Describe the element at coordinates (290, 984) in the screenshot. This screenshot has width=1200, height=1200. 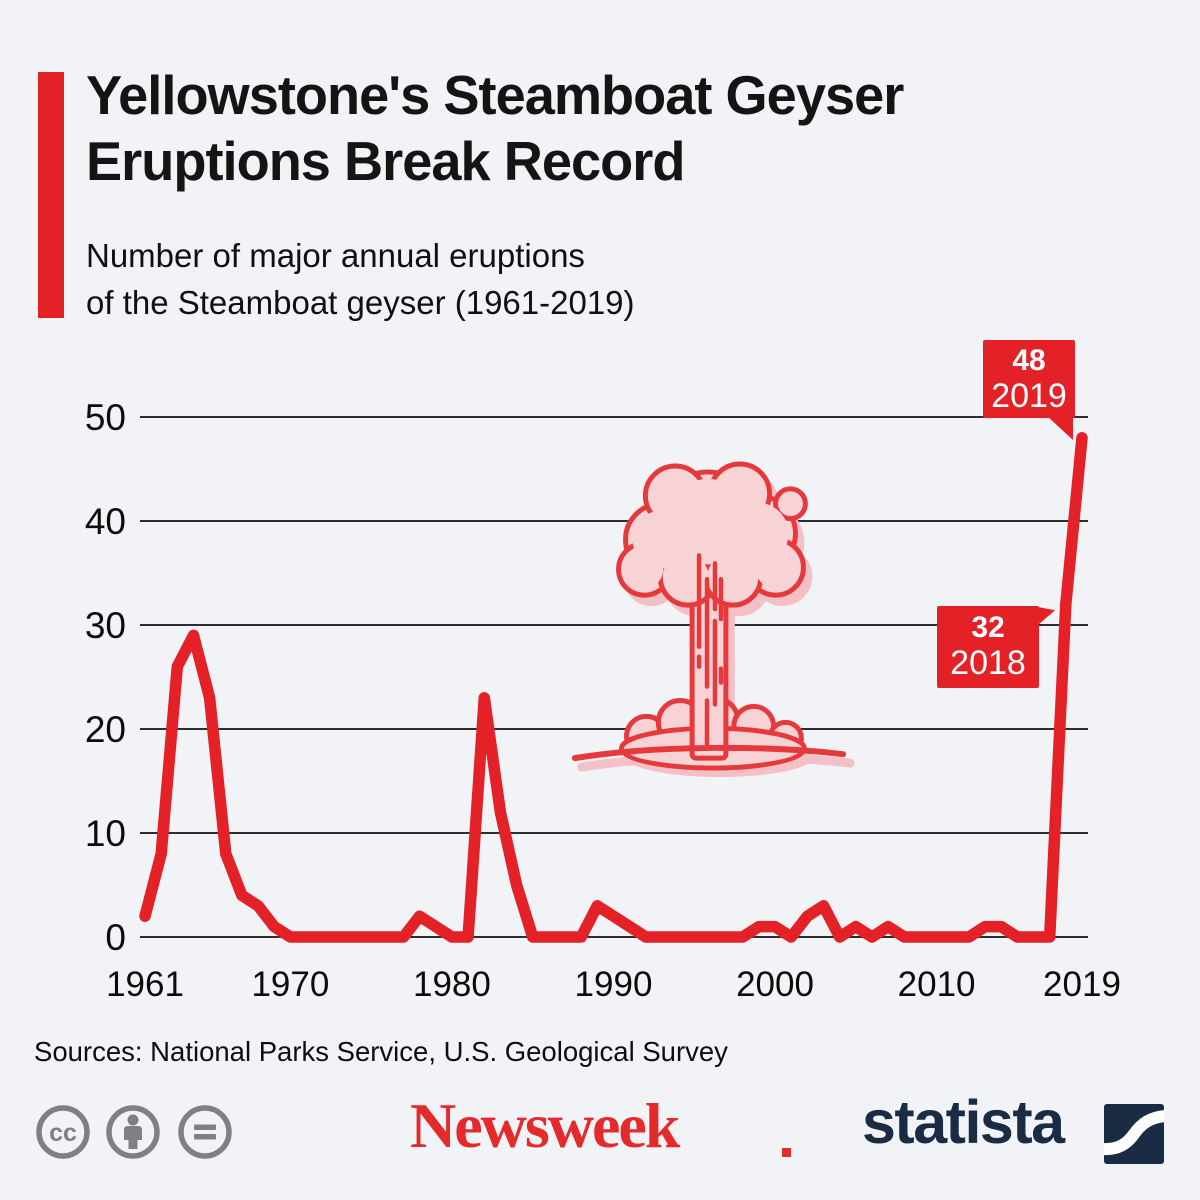
I see `x-axis-tick-label: 1970` at that location.